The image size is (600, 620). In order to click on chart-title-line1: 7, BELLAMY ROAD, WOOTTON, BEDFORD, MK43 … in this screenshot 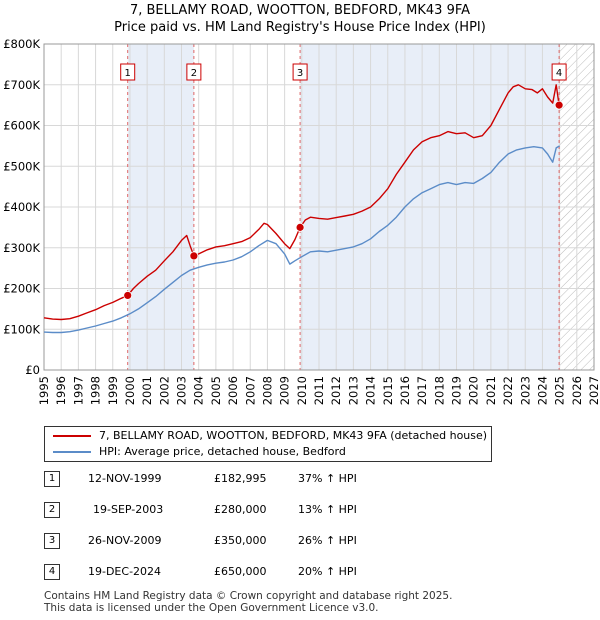, I will do `click(300, 10)`.